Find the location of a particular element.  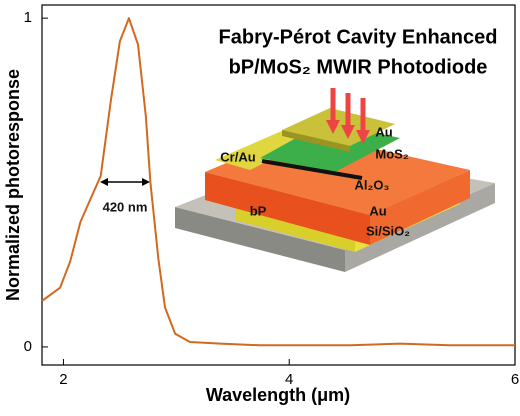

device-label: Si/SiO₂ is located at coordinates (388, 230).